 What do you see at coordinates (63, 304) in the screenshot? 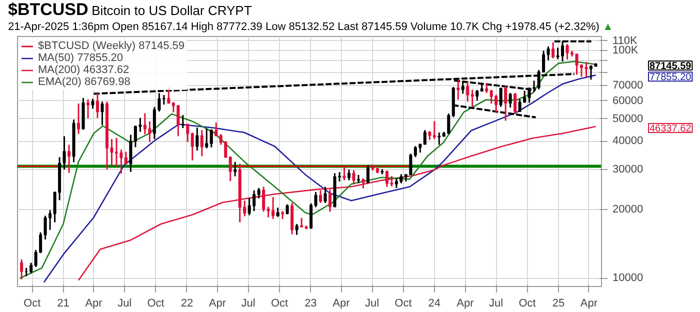
I see `x-tick-label: 21` at bounding box center [63, 304].